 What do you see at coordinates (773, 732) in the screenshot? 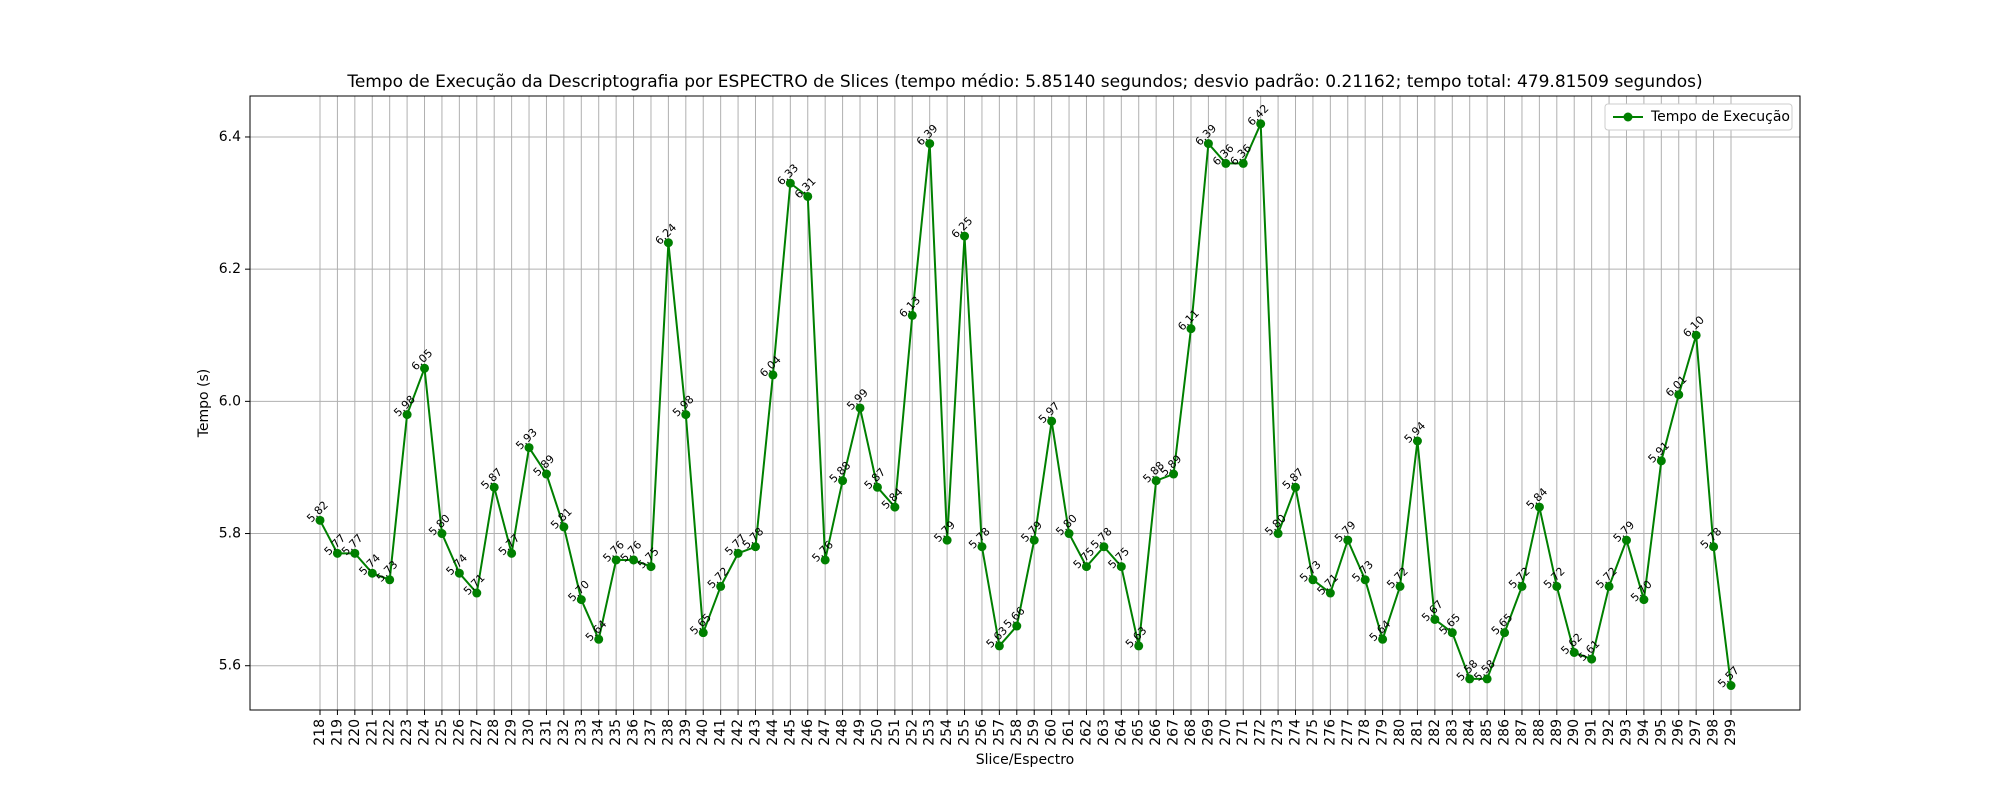
I see `x-tick-label: 244` at bounding box center [773, 732].